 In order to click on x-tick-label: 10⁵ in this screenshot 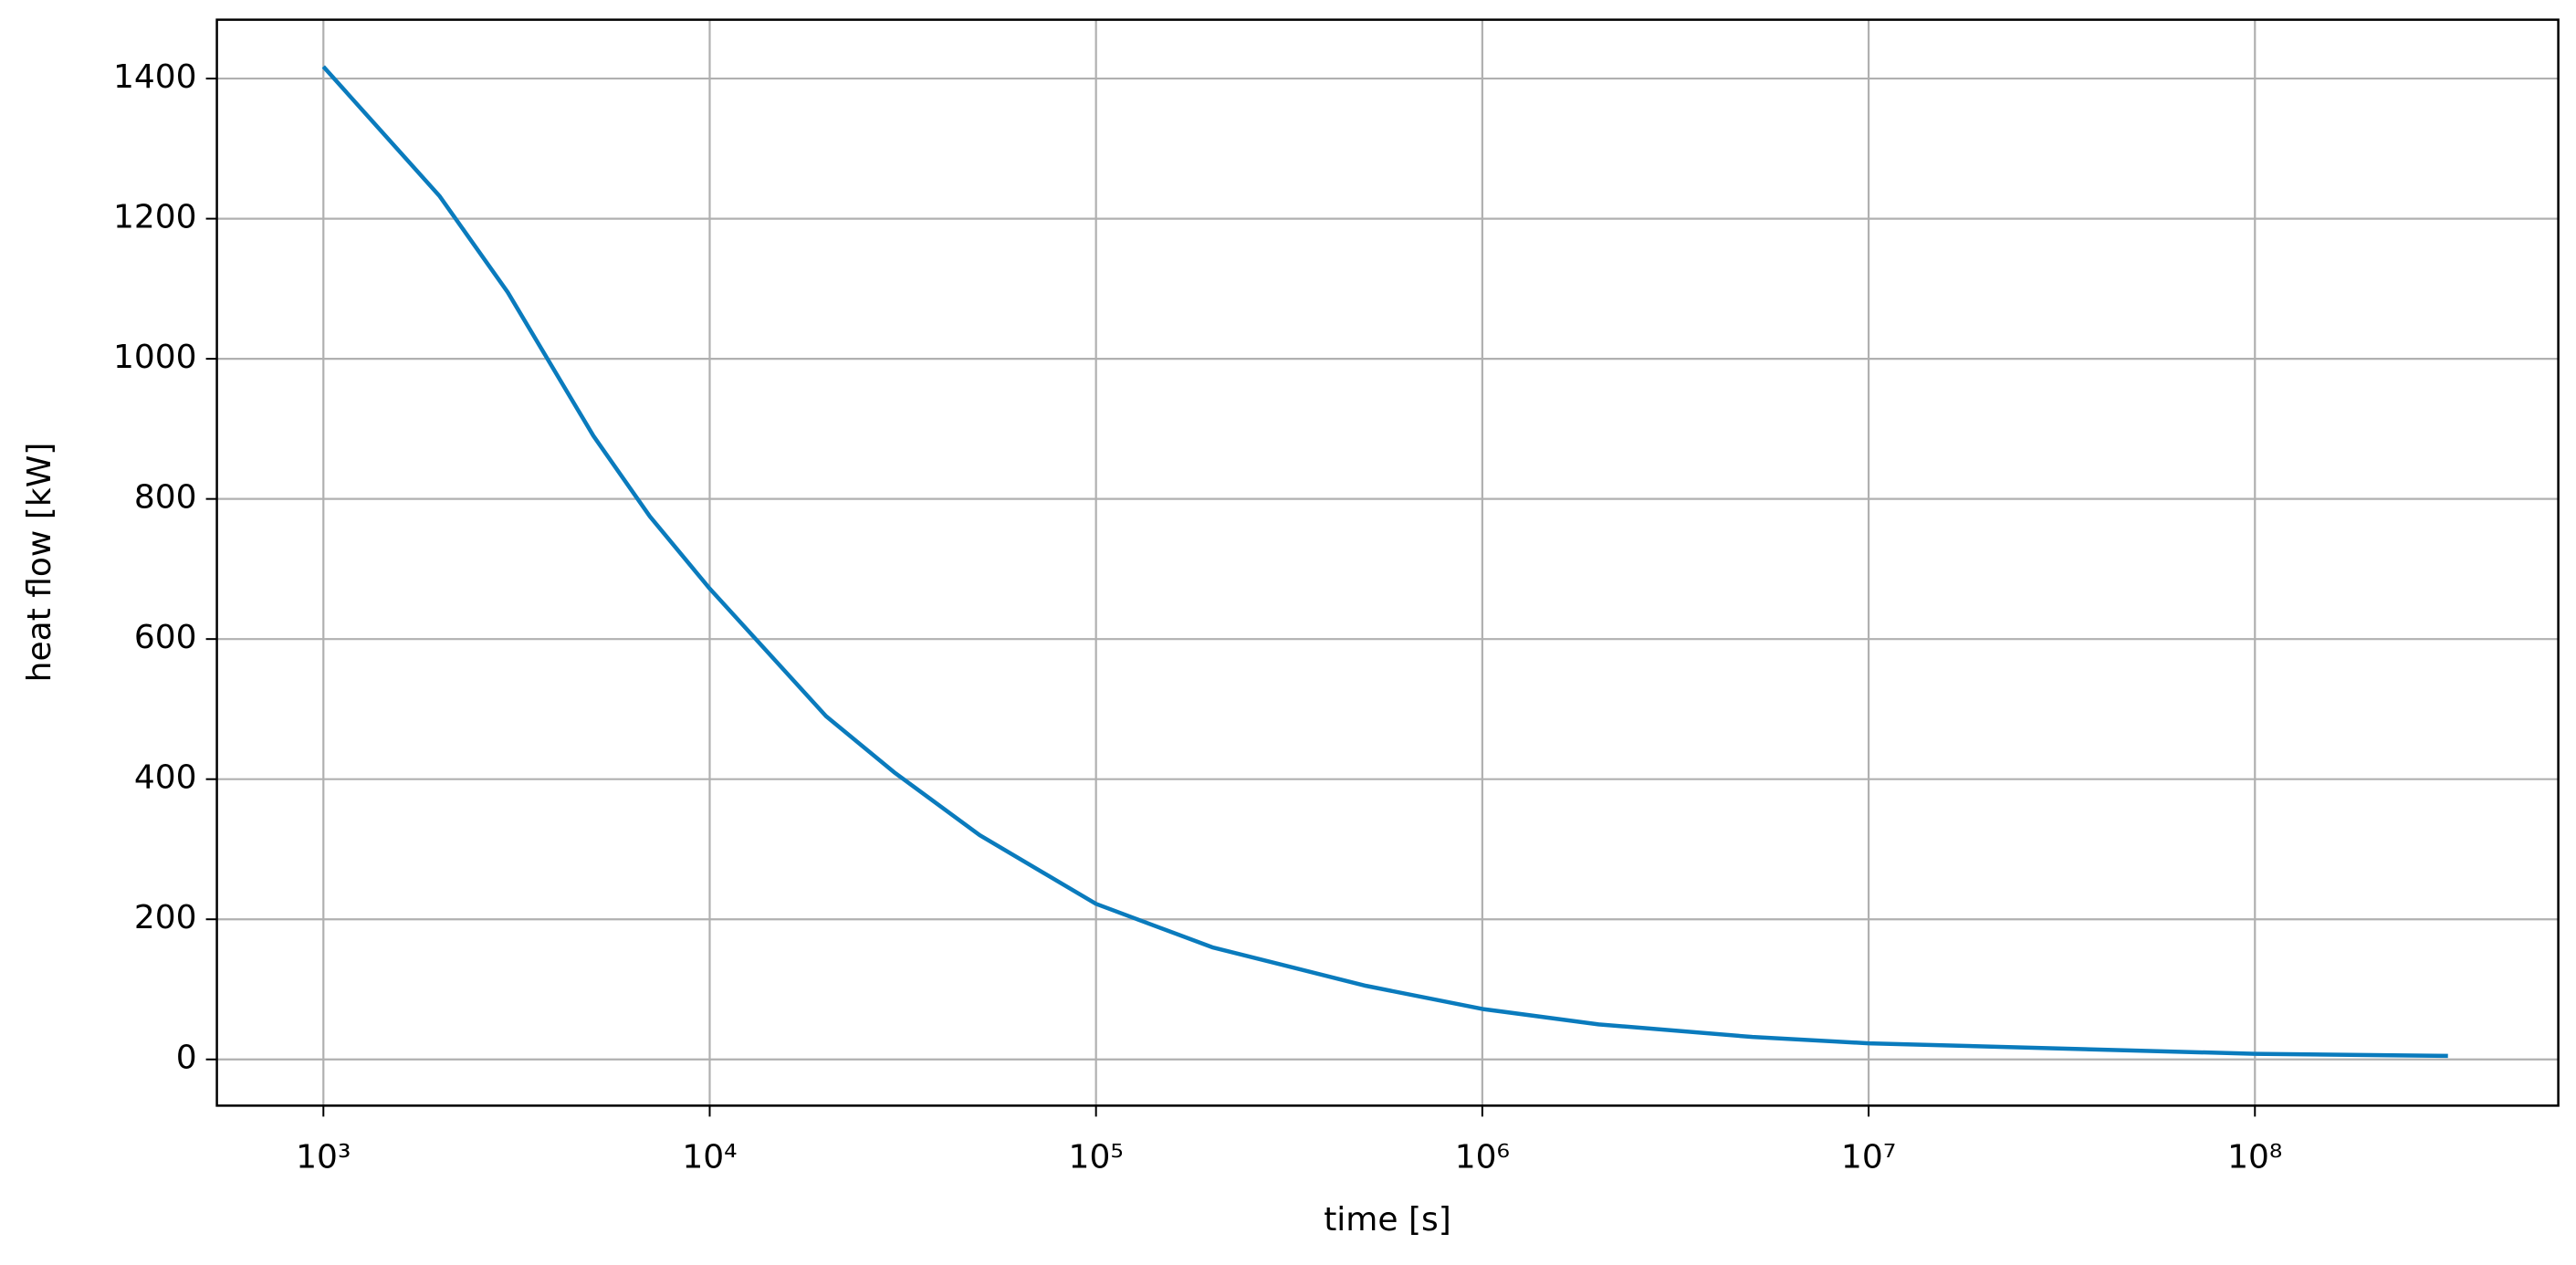, I will do `click(1096, 1157)`.